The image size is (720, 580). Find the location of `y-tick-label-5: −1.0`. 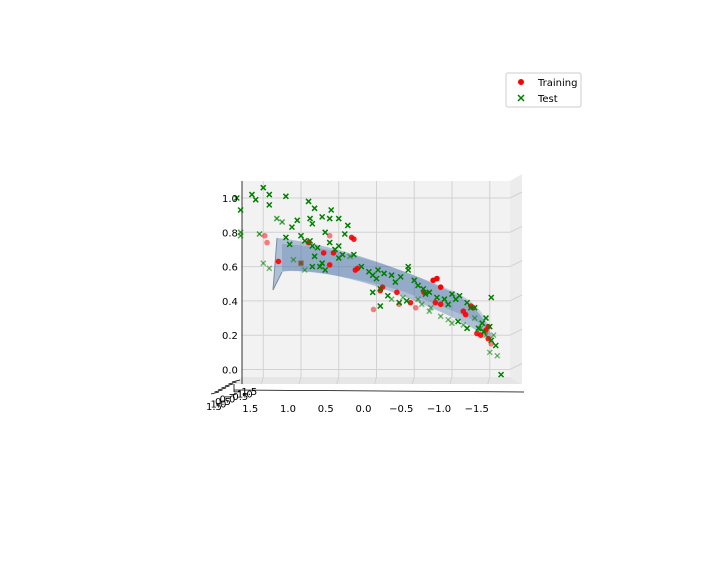

y-tick-label-5: −1.0 is located at coordinates (241, 395).